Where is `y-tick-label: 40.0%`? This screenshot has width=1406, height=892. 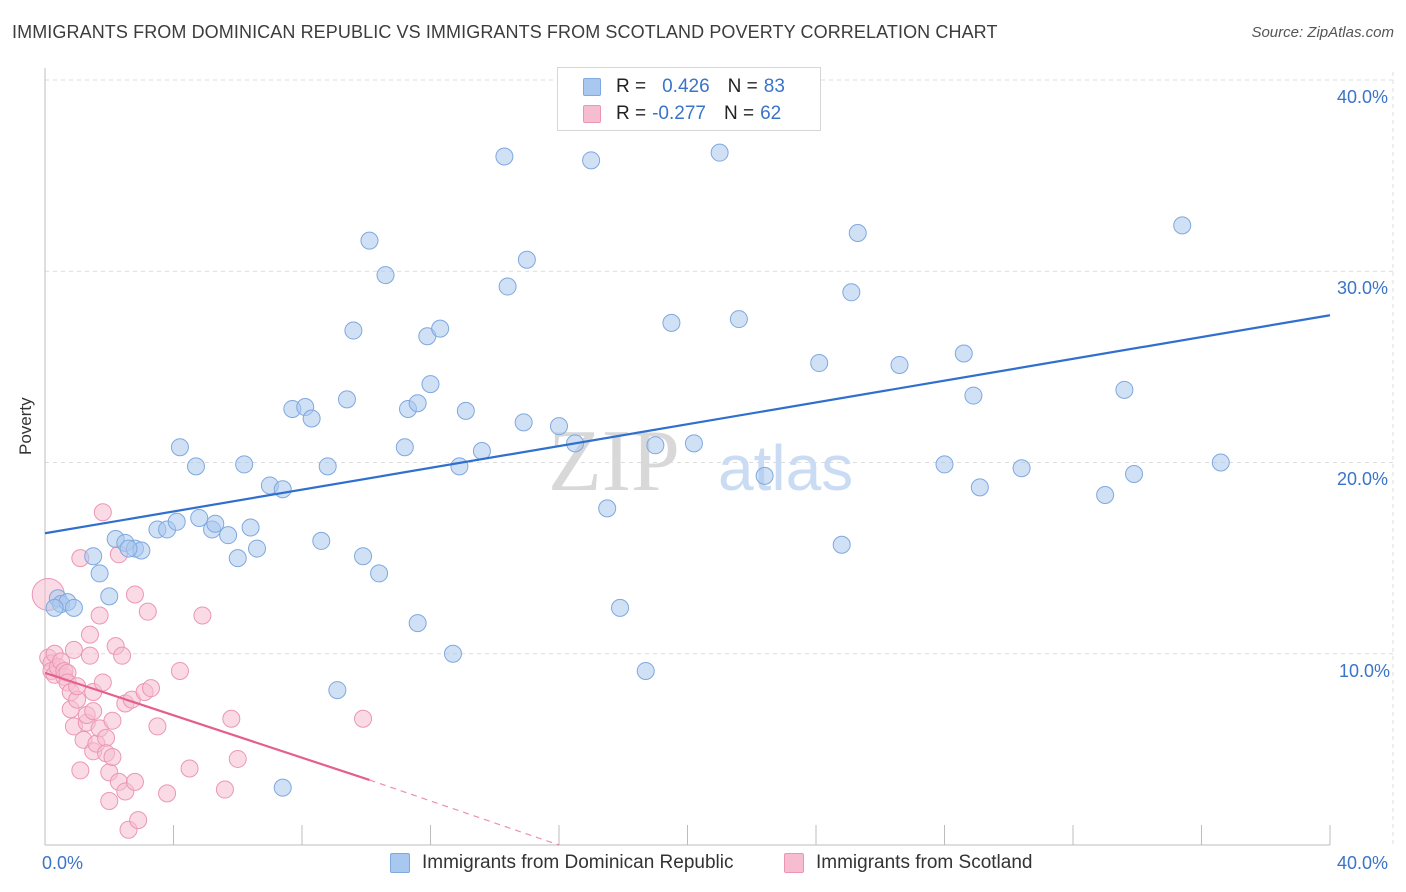
y-tick-label: 40.0% is located at coordinates (1363, 97).